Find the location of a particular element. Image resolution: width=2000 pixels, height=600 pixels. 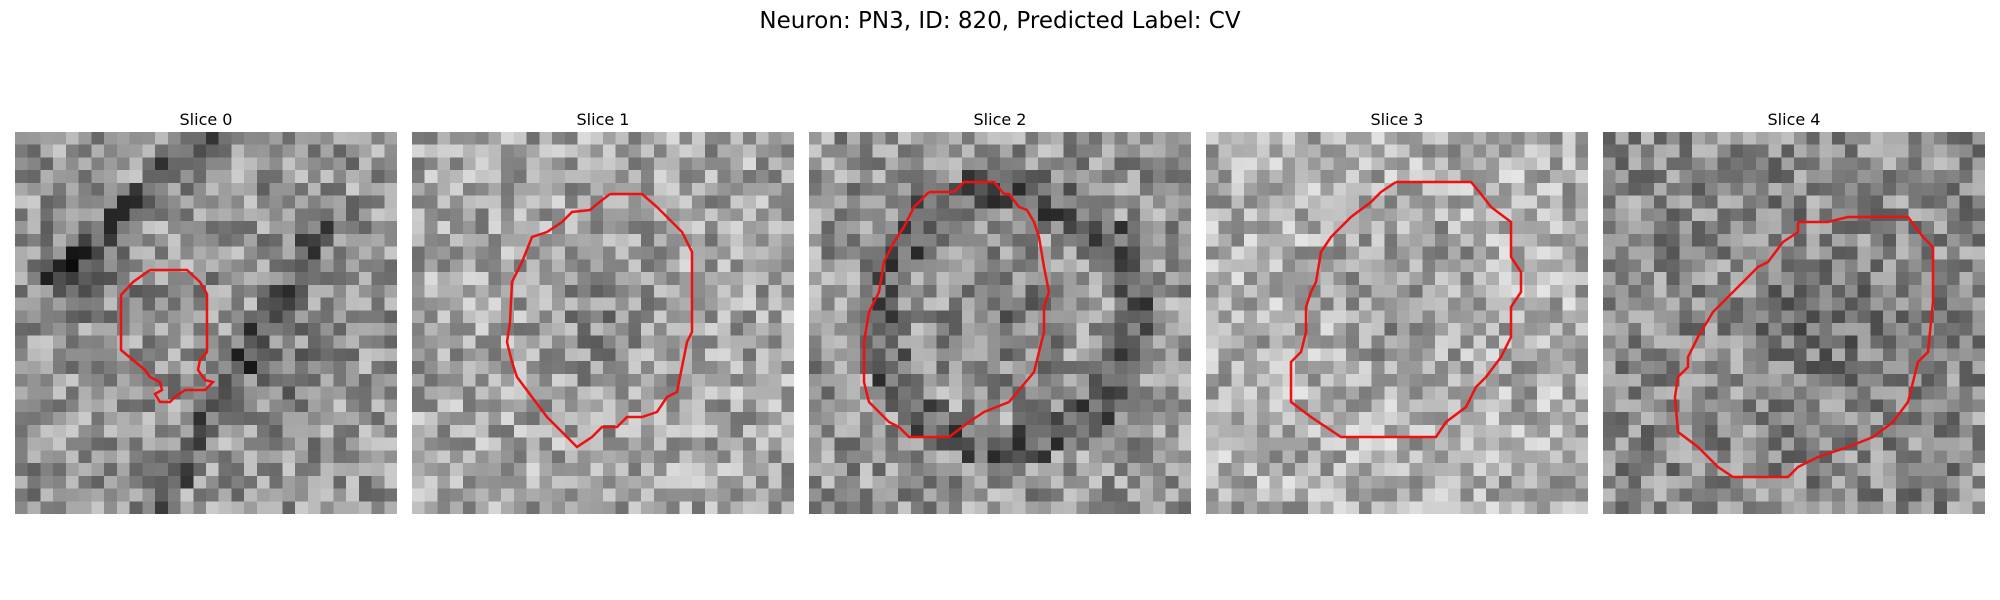

slice-title: Slice 1 is located at coordinates (603, 119).